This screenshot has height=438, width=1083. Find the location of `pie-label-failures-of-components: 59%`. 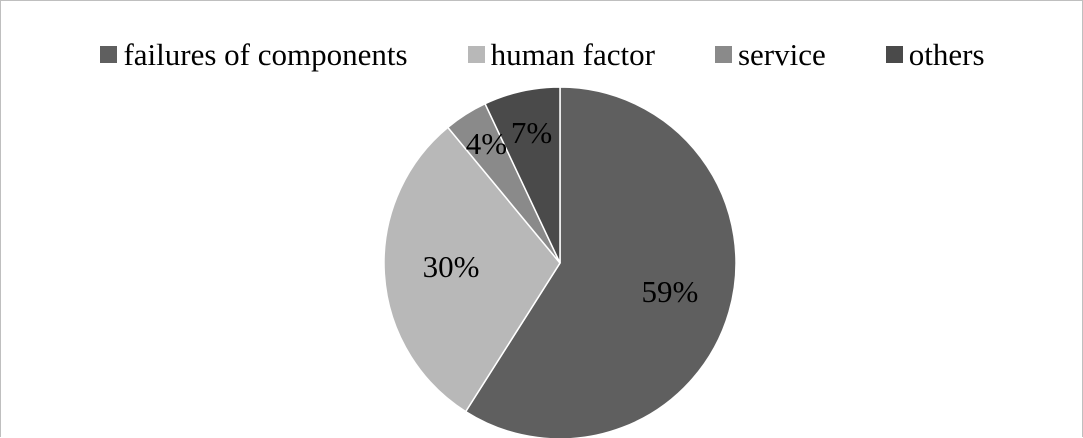

pie-label-failures-of-components: 59% is located at coordinates (669, 291).